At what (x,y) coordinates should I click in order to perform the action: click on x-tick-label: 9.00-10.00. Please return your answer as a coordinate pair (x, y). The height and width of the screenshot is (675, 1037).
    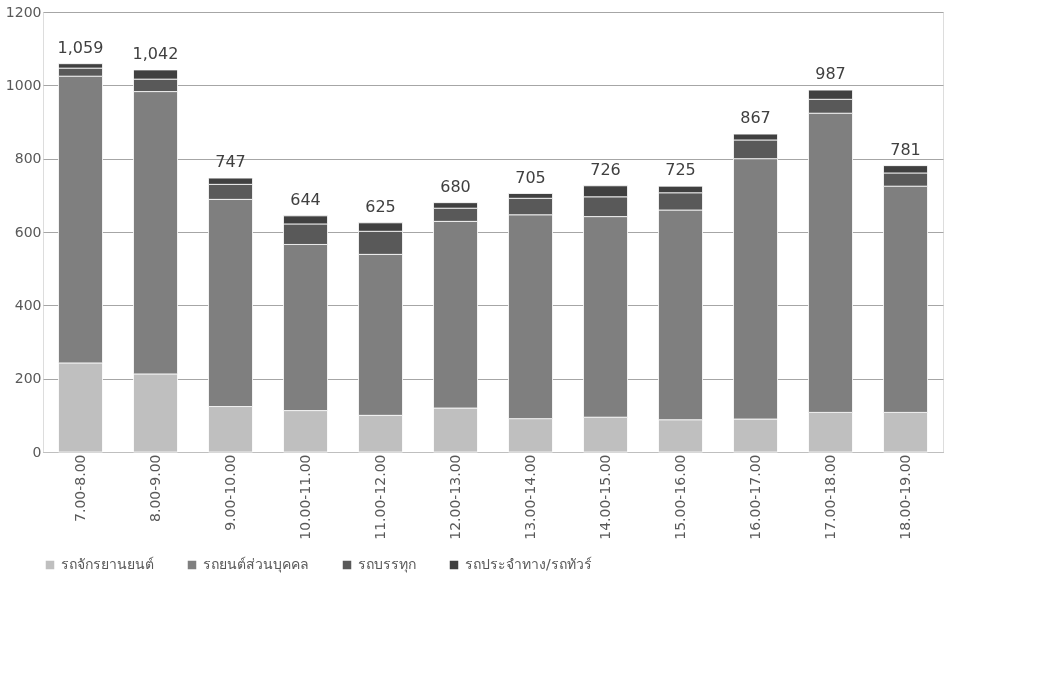
    Looking at the image, I should click on (229, 492).